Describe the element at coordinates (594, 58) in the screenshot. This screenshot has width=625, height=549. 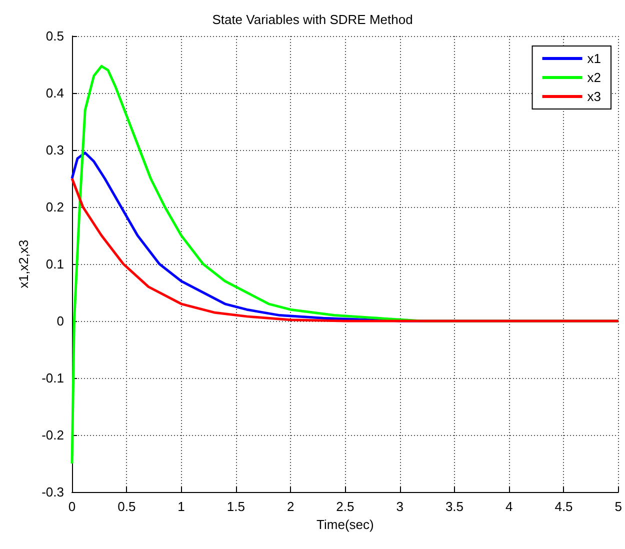
I see `legend-label: x1` at that location.